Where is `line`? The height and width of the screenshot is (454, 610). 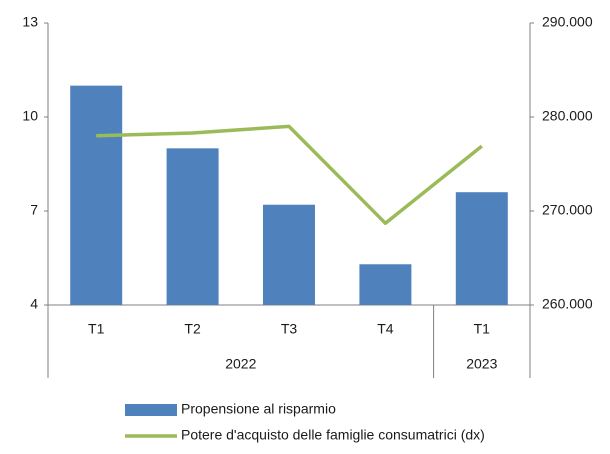 line is located at coordinates (289, 174).